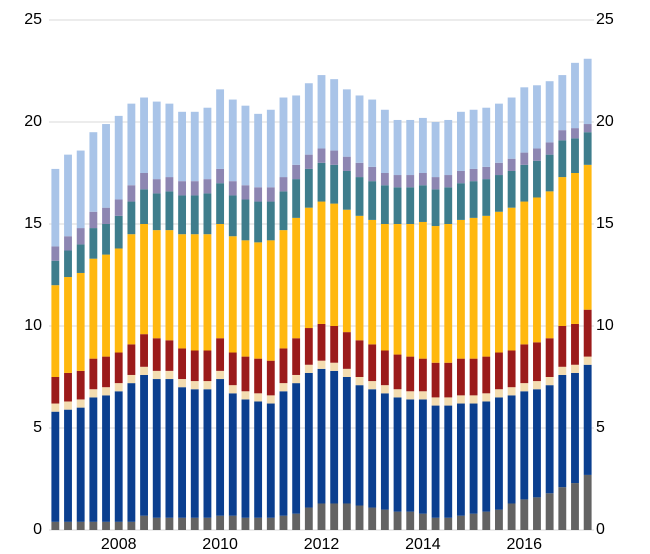  Describe the element at coordinates (33, 325) in the screenshot. I see `y-tick-label: 10` at that location.